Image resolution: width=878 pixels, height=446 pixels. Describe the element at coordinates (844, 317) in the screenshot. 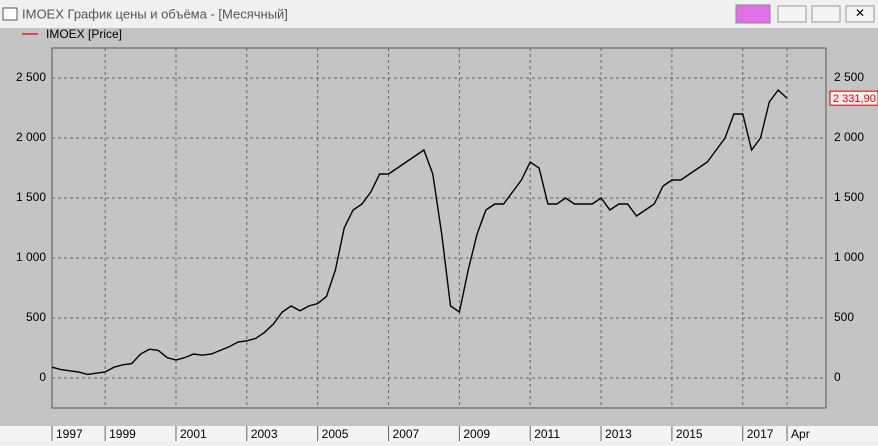

I see `y2-tick-label: 500` at that location.